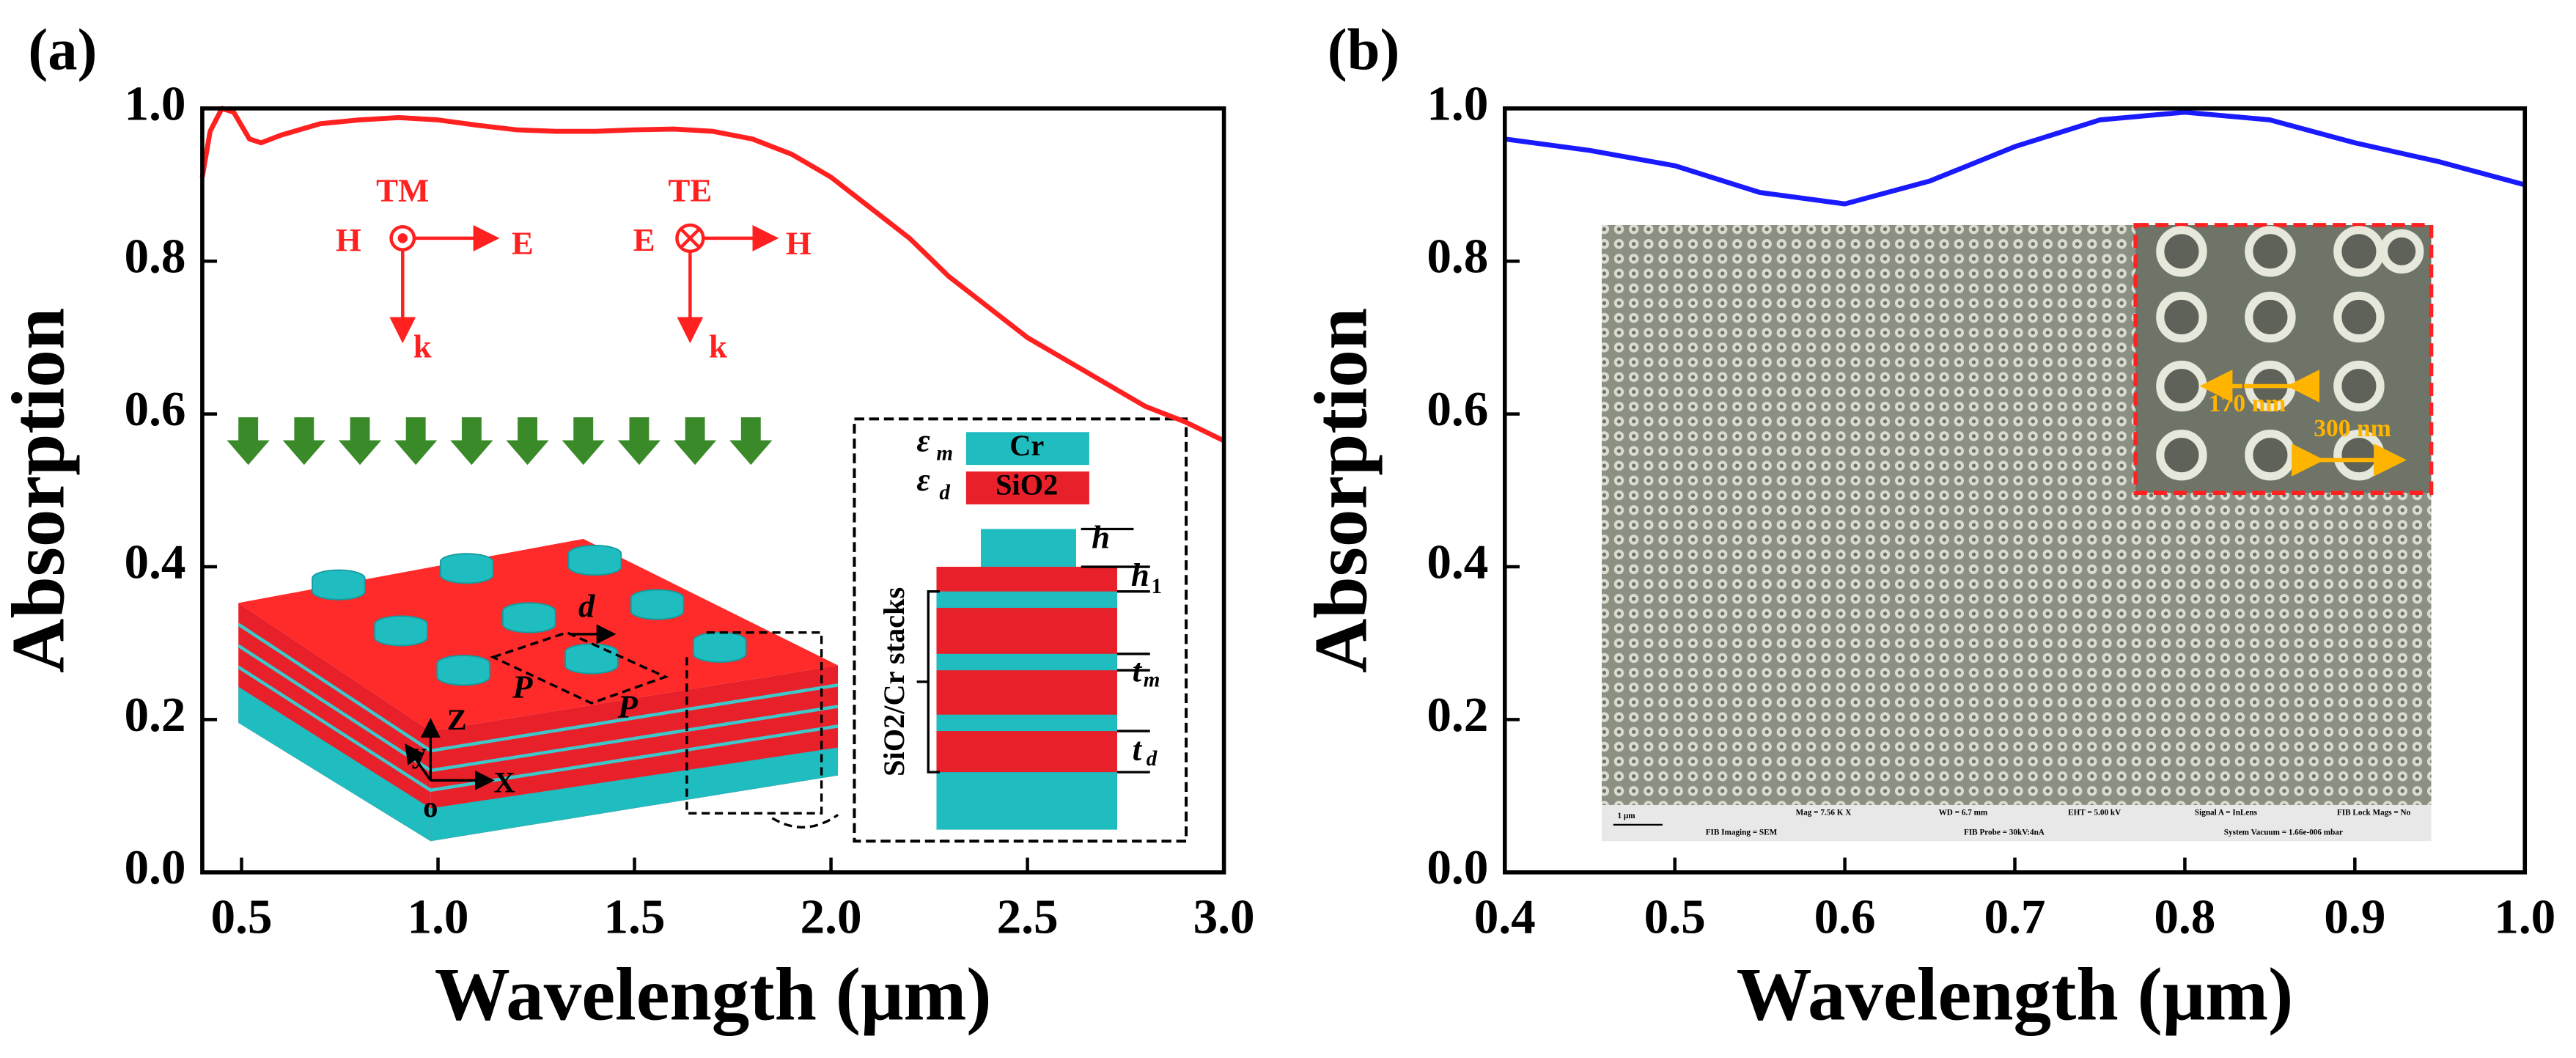  Describe the element at coordinates (62, 50) in the screenshot. I see `panel-label: (a)` at that location.